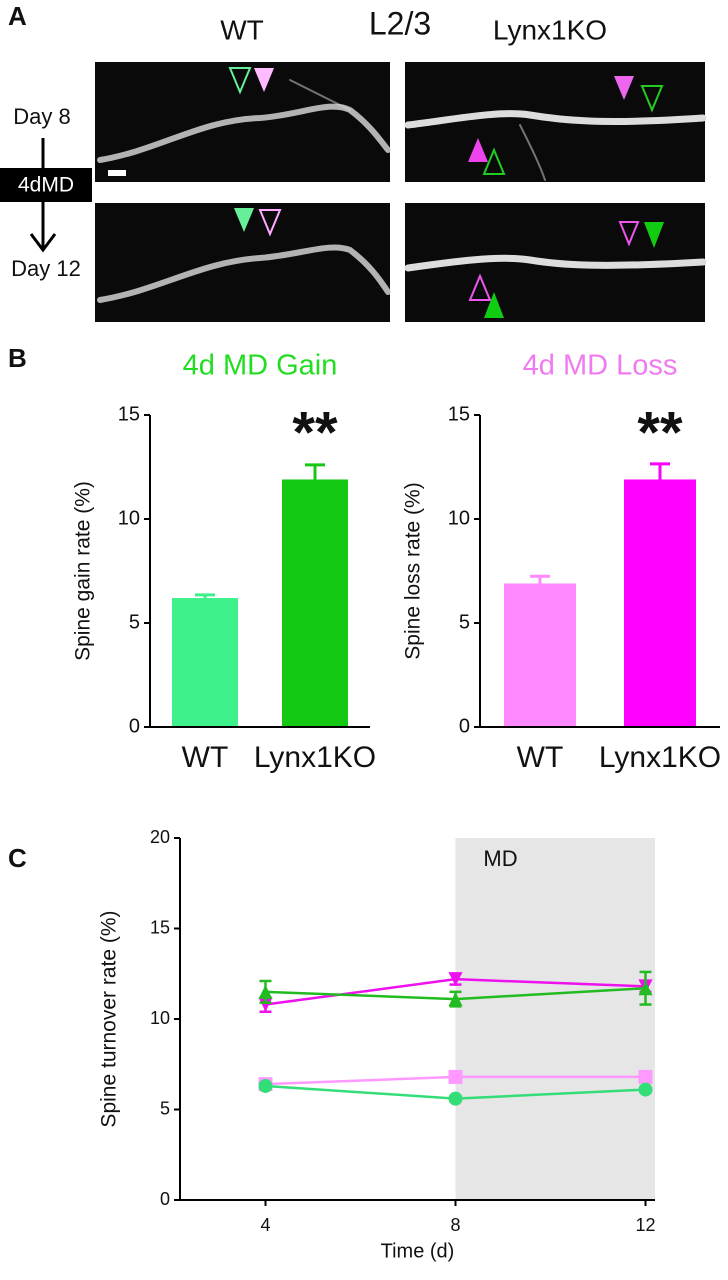 This screenshot has height=1280, width=728. Describe the element at coordinates (555, 1019) in the screenshot. I see `shade` at that location.